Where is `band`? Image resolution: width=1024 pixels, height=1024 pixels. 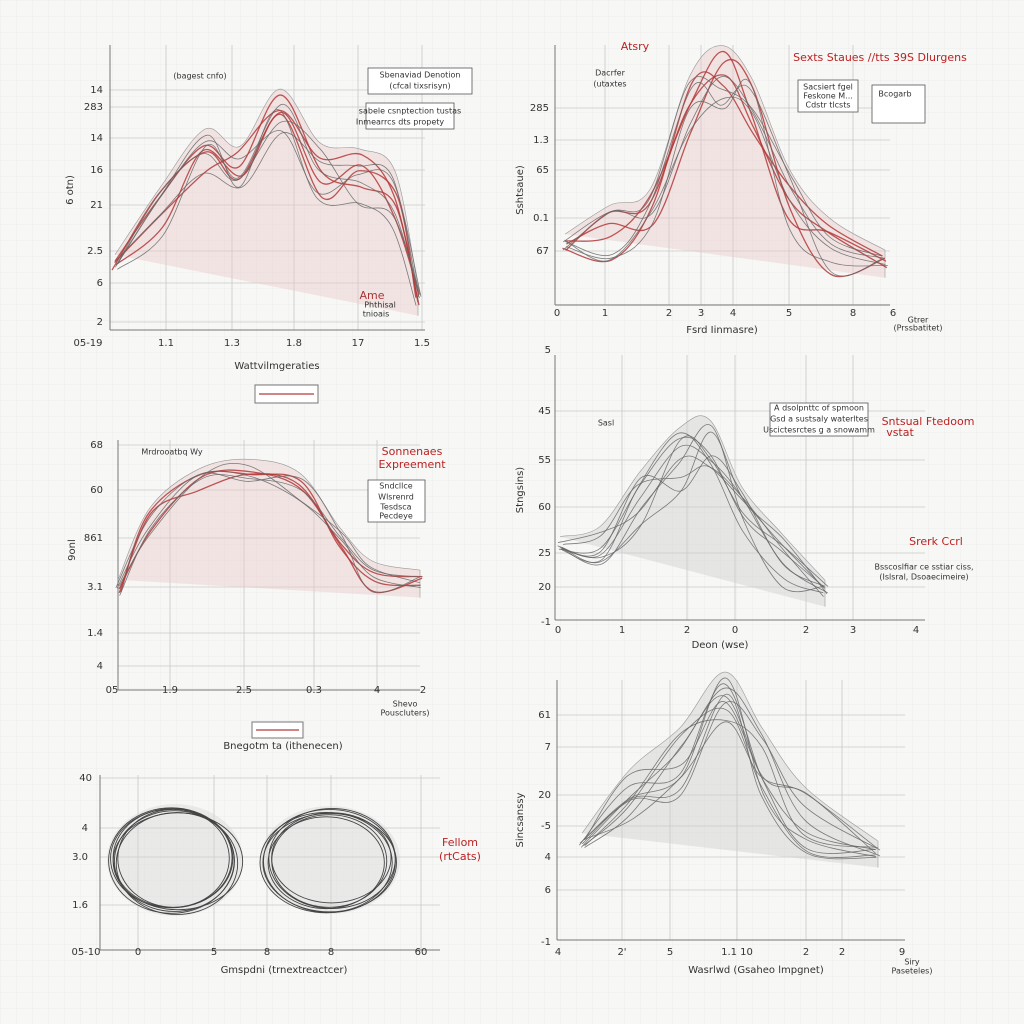
band is located at coordinates (269, 528).